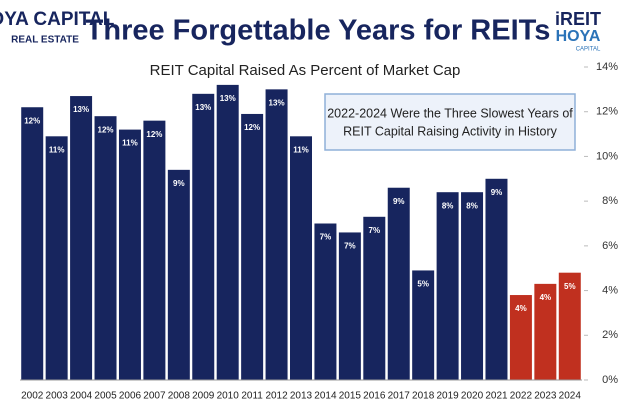  Describe the element at coordinates (350, 396) in the screenshot. I see `x-tick-label: 2015` at that location.